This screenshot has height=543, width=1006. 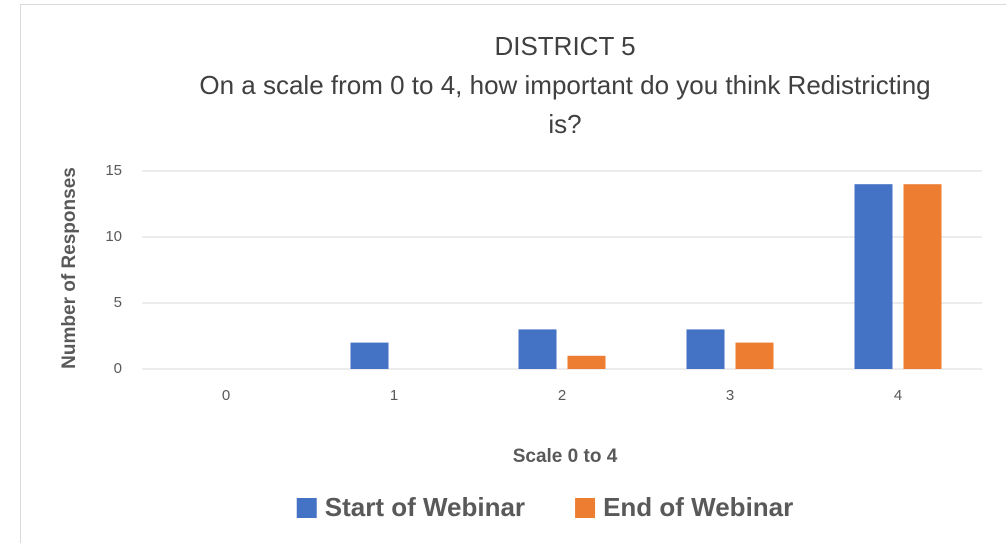 I want to click on y-tick-label: 5, so click(x=118, y=302).